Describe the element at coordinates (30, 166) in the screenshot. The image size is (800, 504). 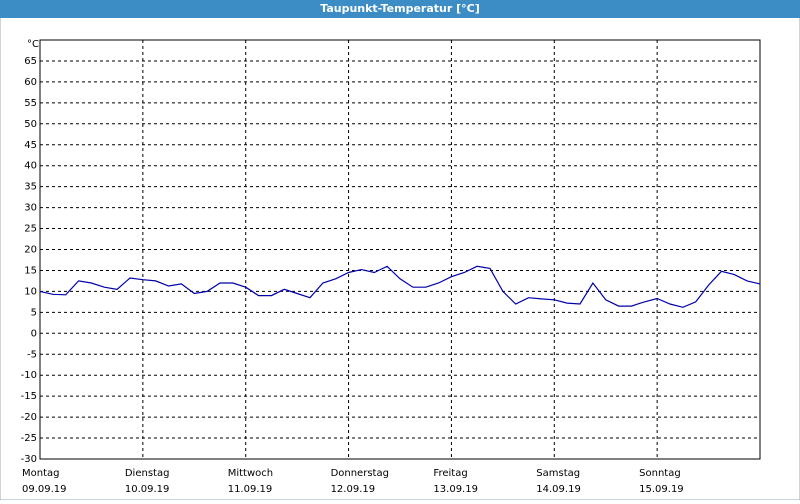
I see `y-tick-label: 40` at that location.